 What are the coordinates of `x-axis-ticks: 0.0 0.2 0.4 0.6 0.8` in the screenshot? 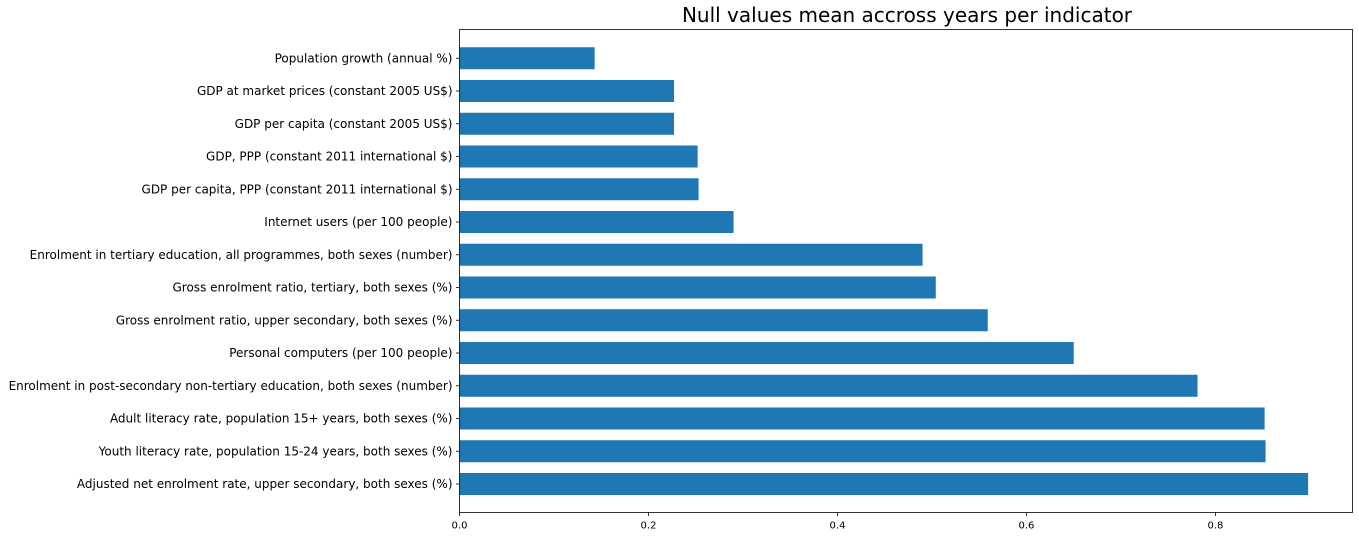 It's located at (838, 522).